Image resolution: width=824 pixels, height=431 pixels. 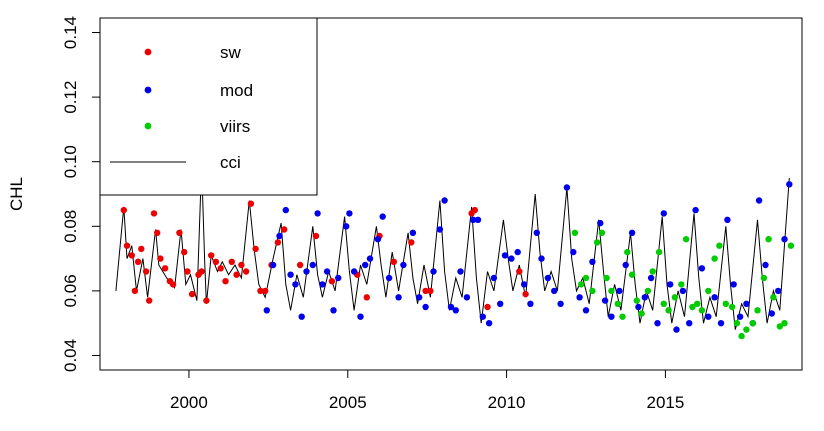 I want to click on y-tick-label: 0.12, so click(x=70, y=97).